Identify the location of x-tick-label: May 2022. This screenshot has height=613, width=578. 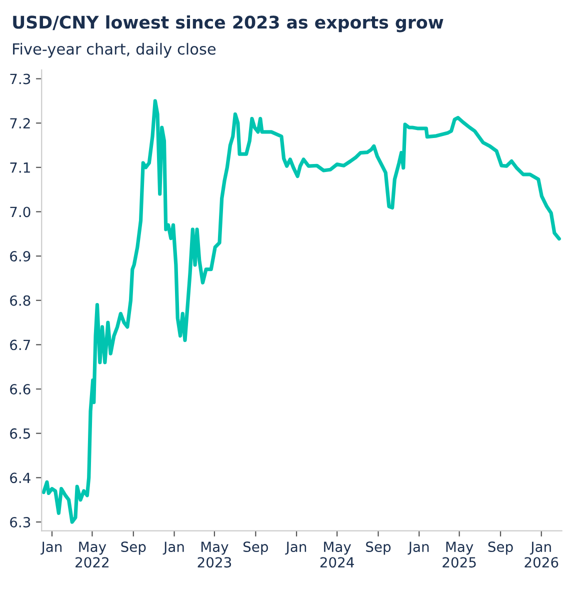
(92, 555).